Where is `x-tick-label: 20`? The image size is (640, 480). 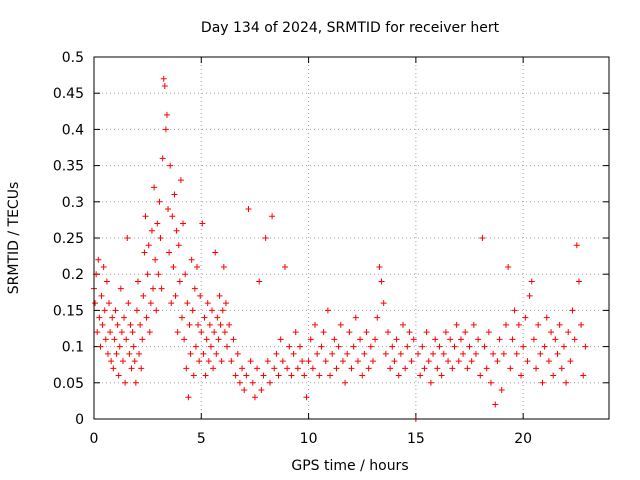 x-tick-label: 20 is located at coordinates (523, 439).